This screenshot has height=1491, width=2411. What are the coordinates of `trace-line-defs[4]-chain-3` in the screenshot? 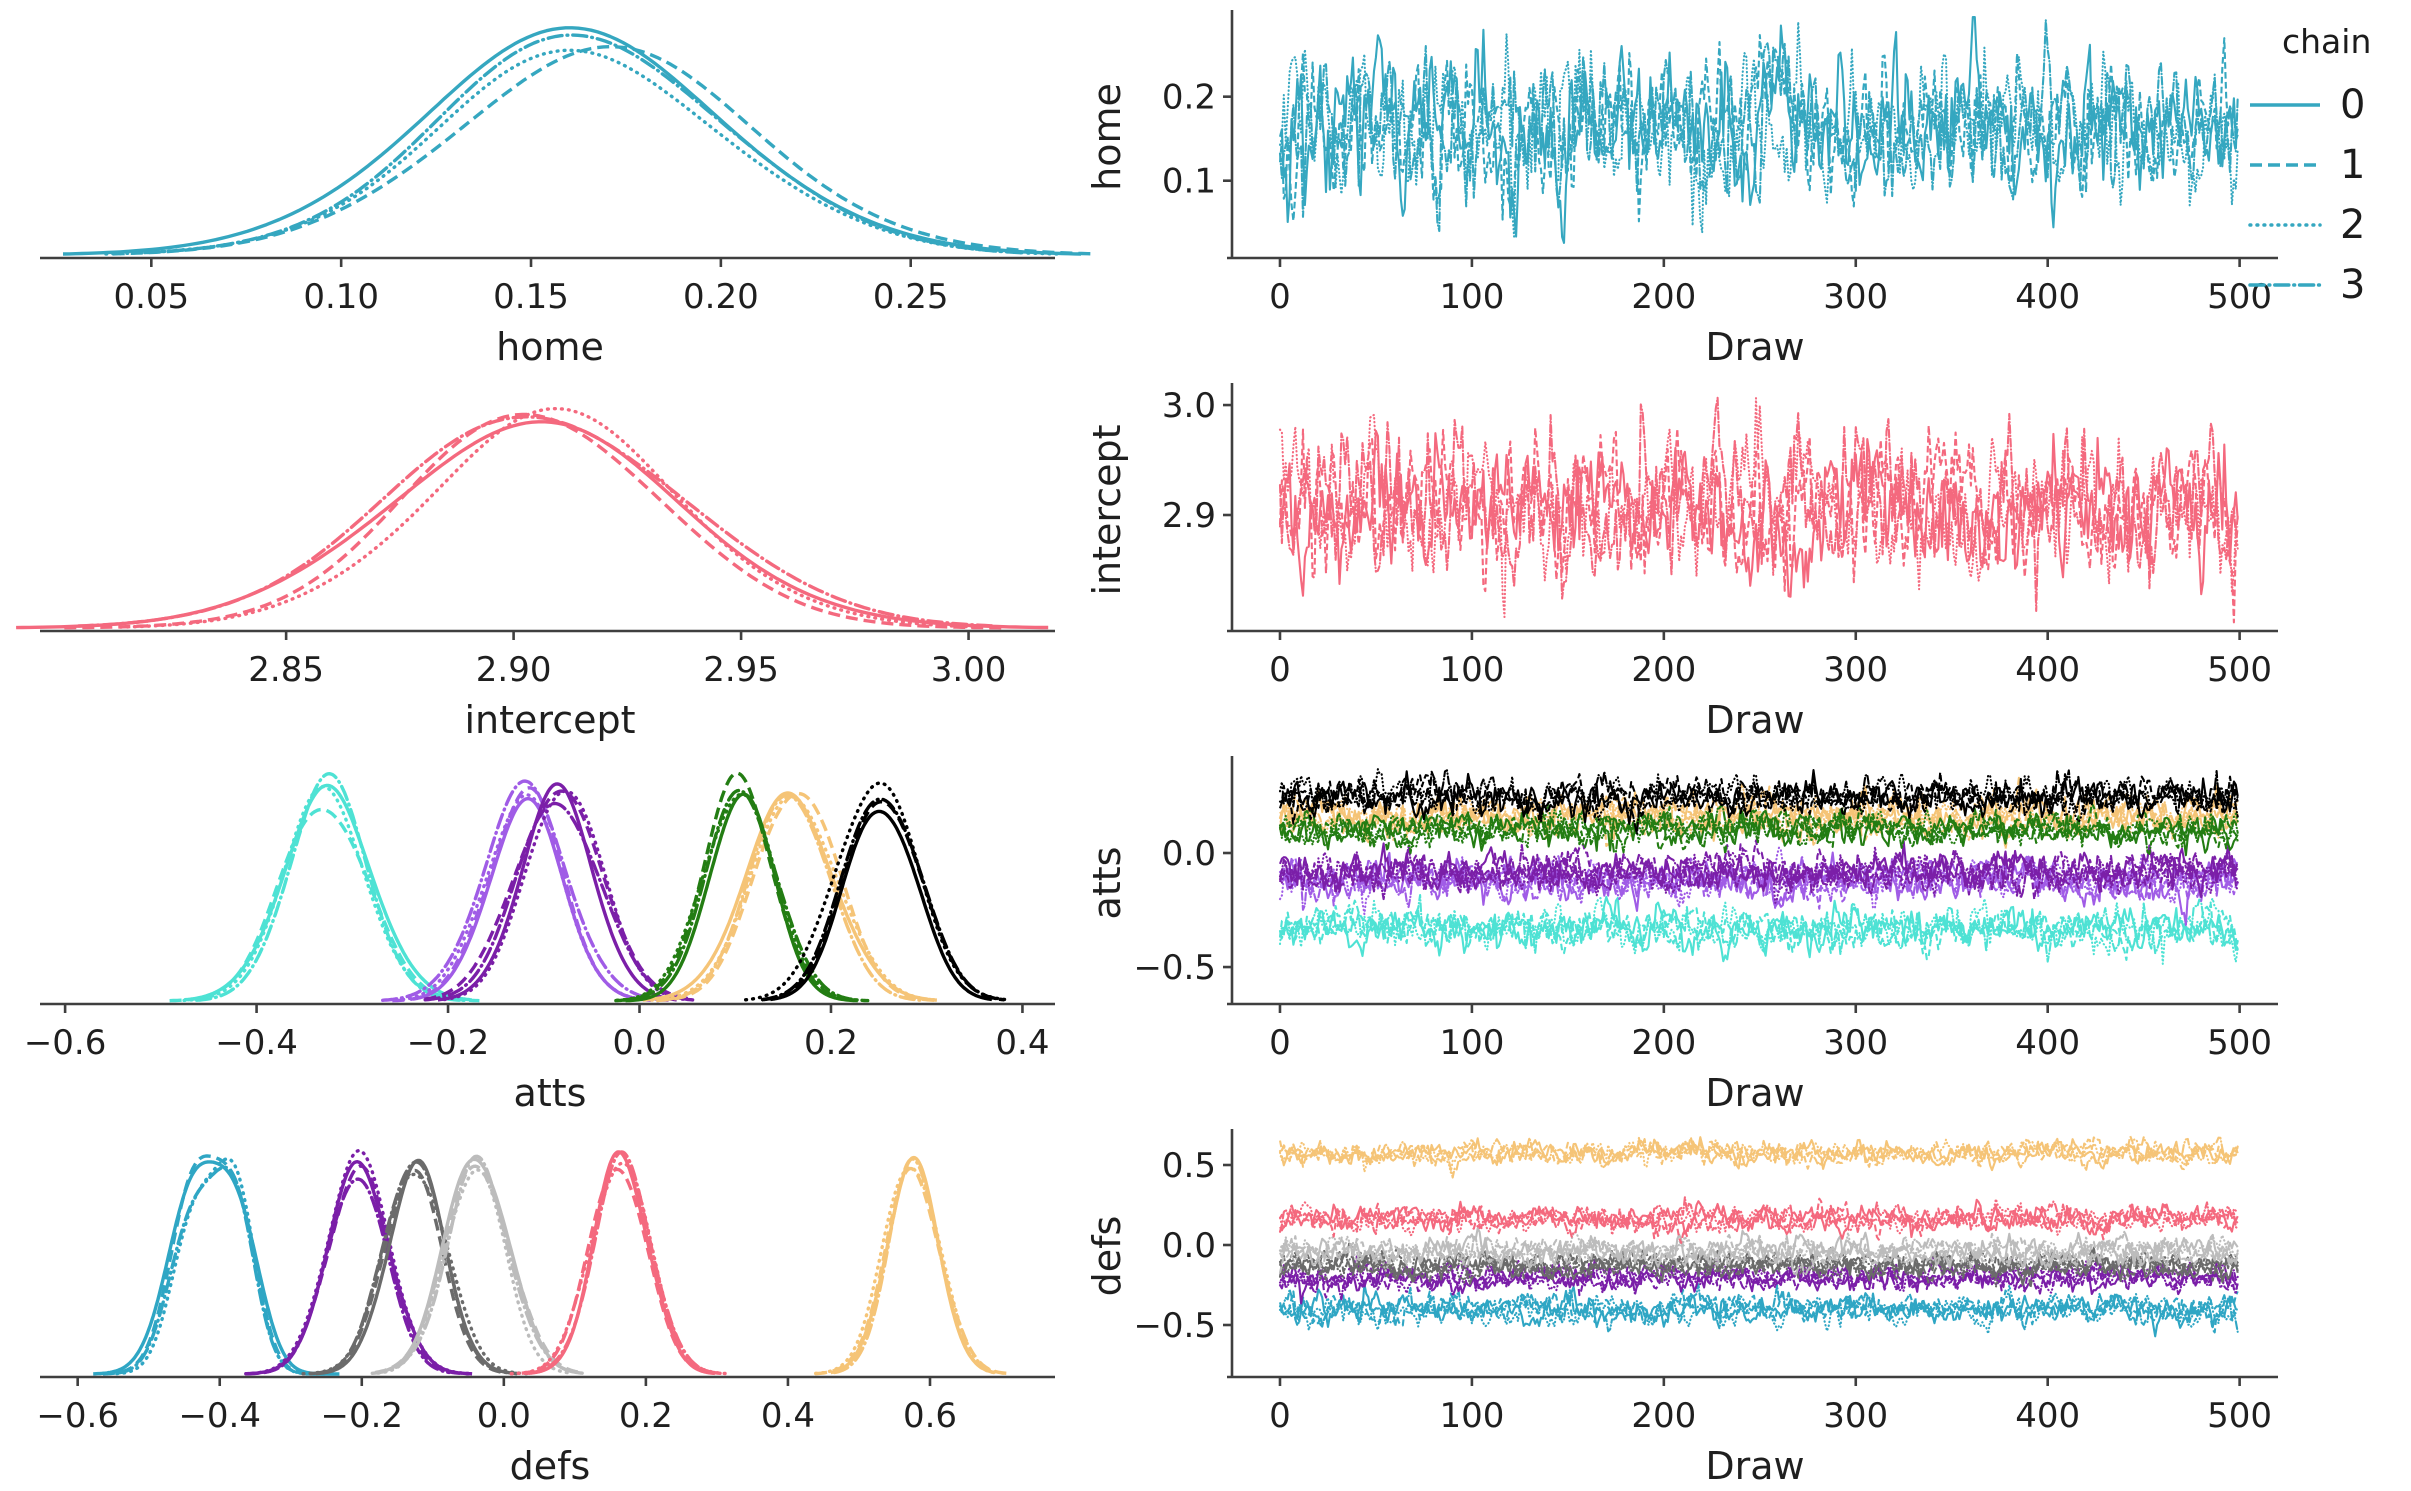 It's located at (1758, 1217).